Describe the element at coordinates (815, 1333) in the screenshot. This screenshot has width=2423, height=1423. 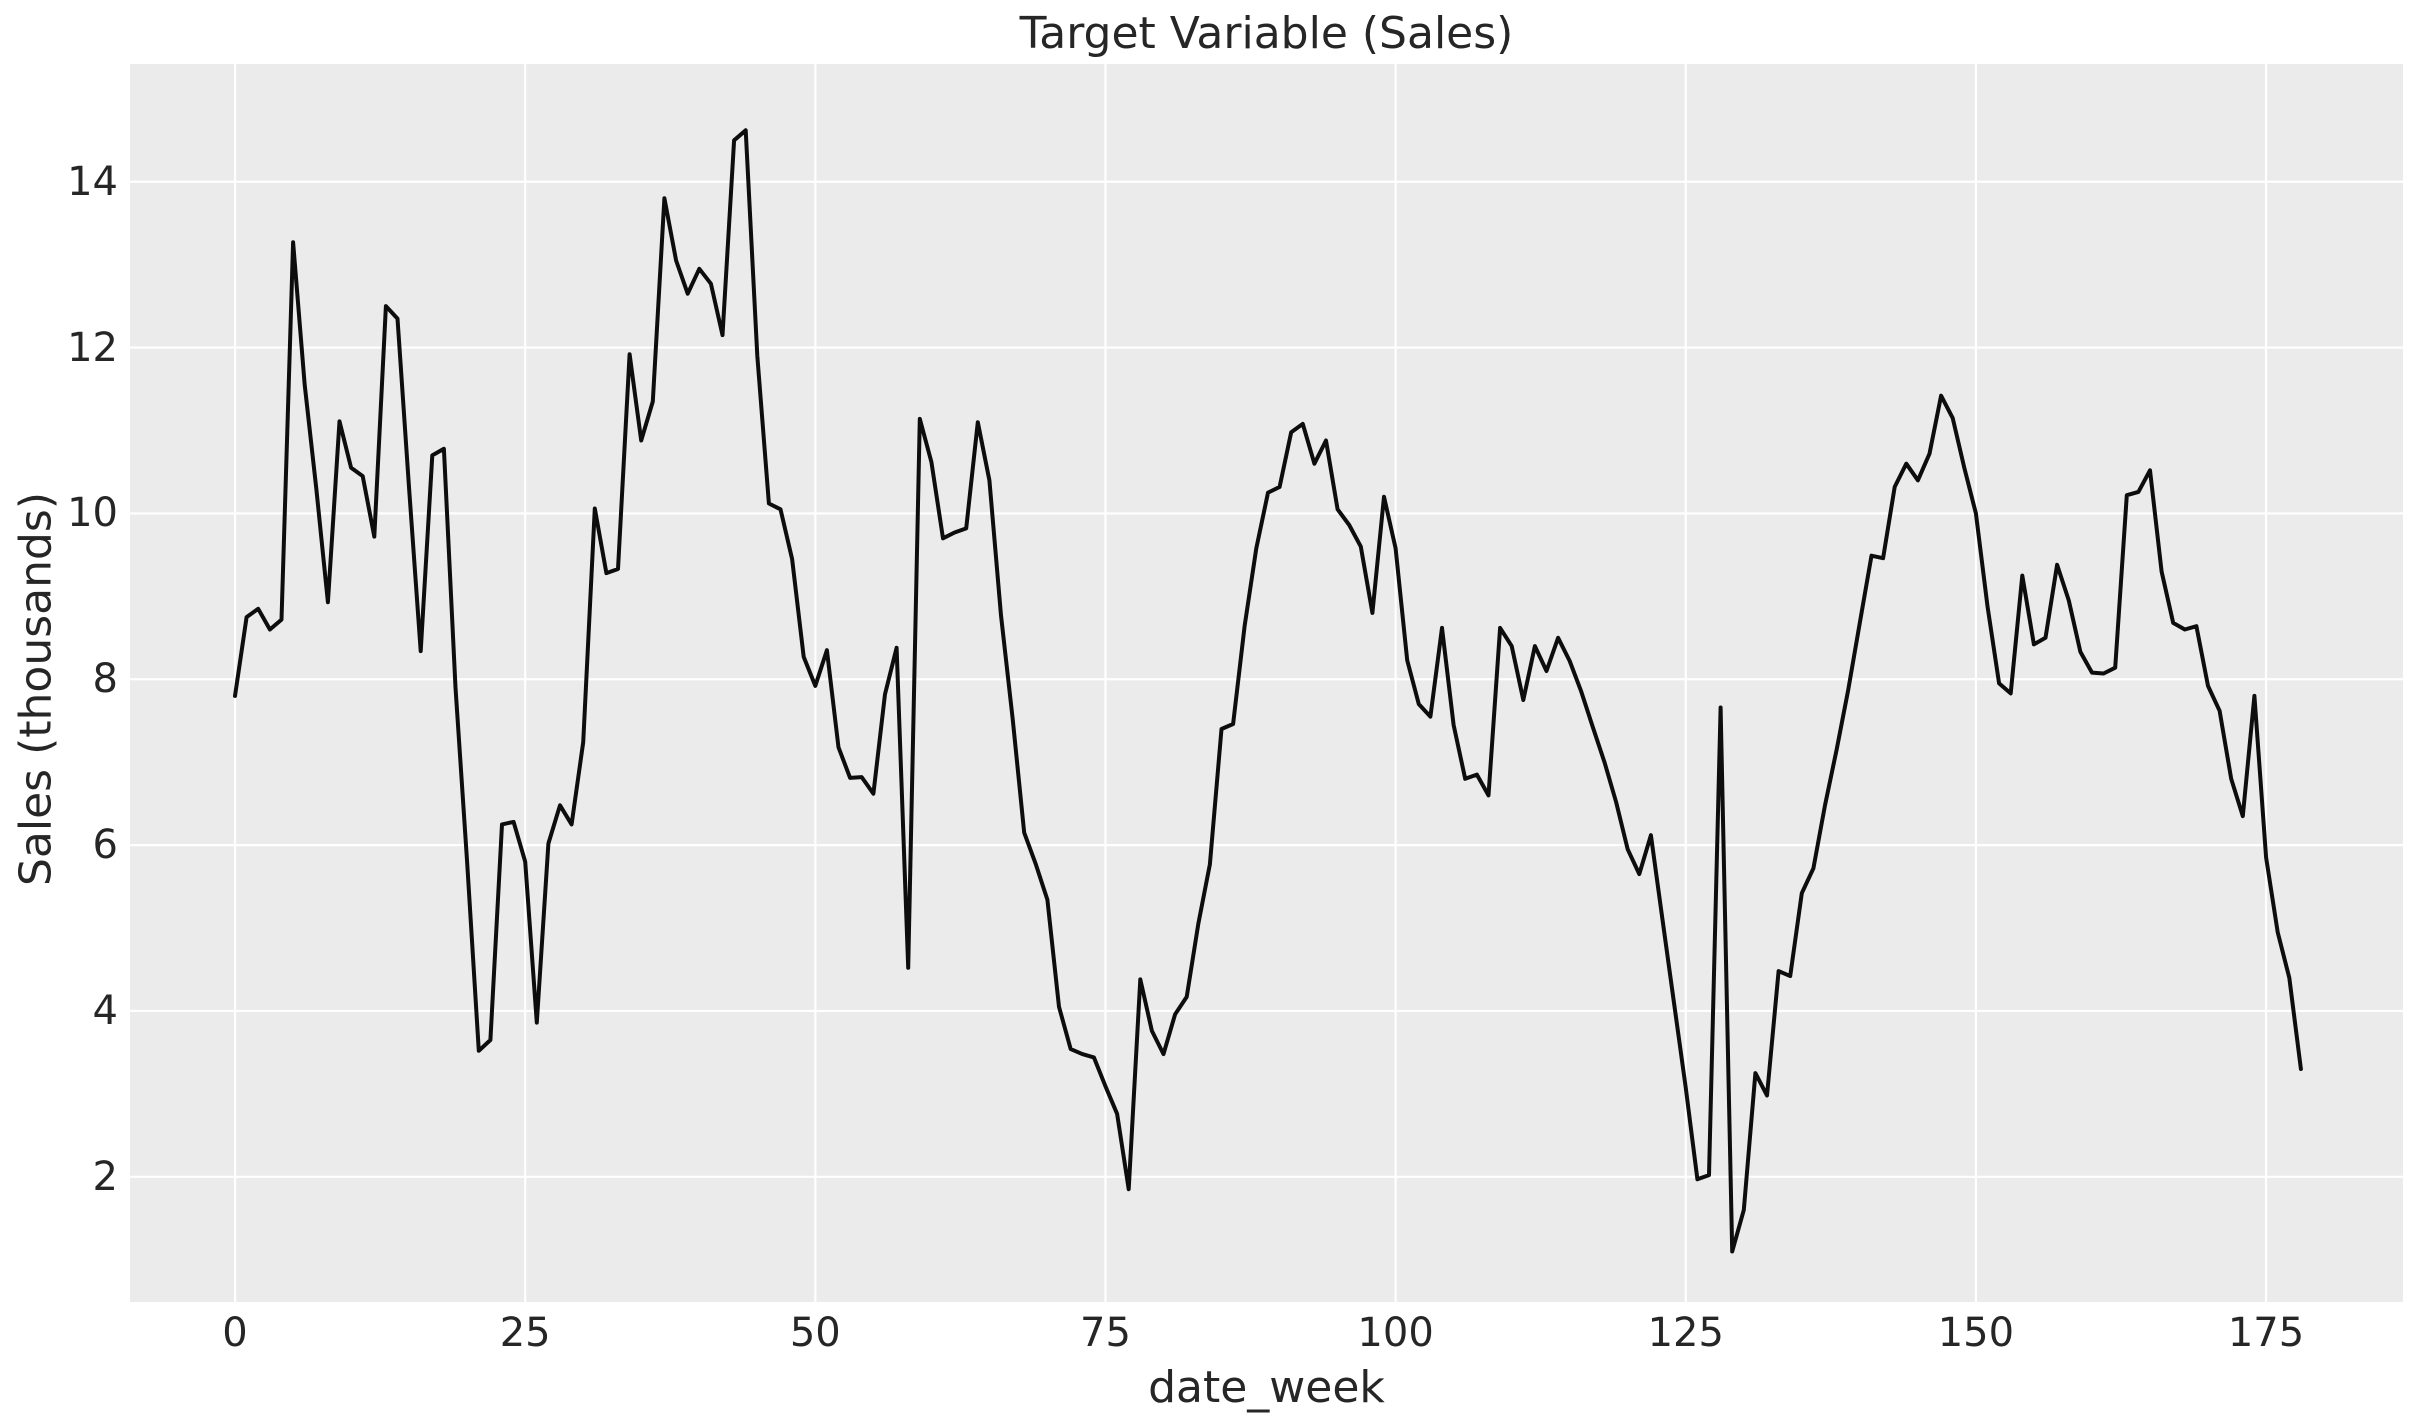
I see `x-tick-label: 50` at that location.